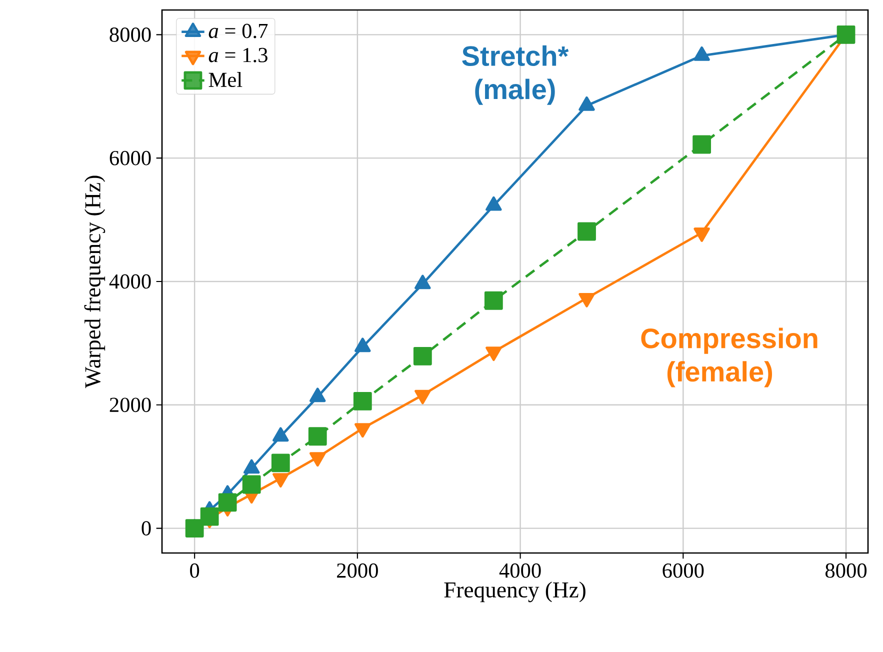 Image resolution: width=883 pixels, height=652 pixels. What do you see at coordinates (515, 592) in the screenshot?
I see `x-axis-title: Frequency (Hz)` at bounding box center [515, 592].